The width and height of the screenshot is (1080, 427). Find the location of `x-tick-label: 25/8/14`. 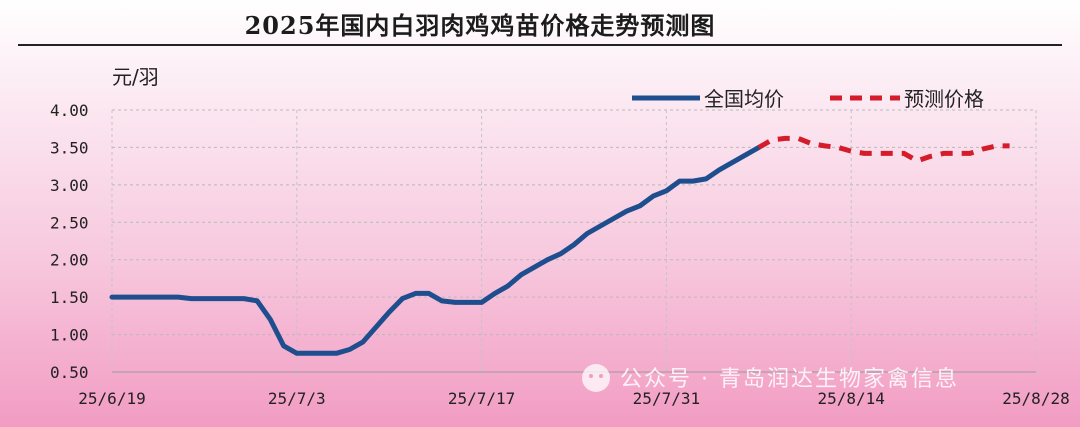

x-tick-label: 25/8/14 is located at coordinates (850, 398).